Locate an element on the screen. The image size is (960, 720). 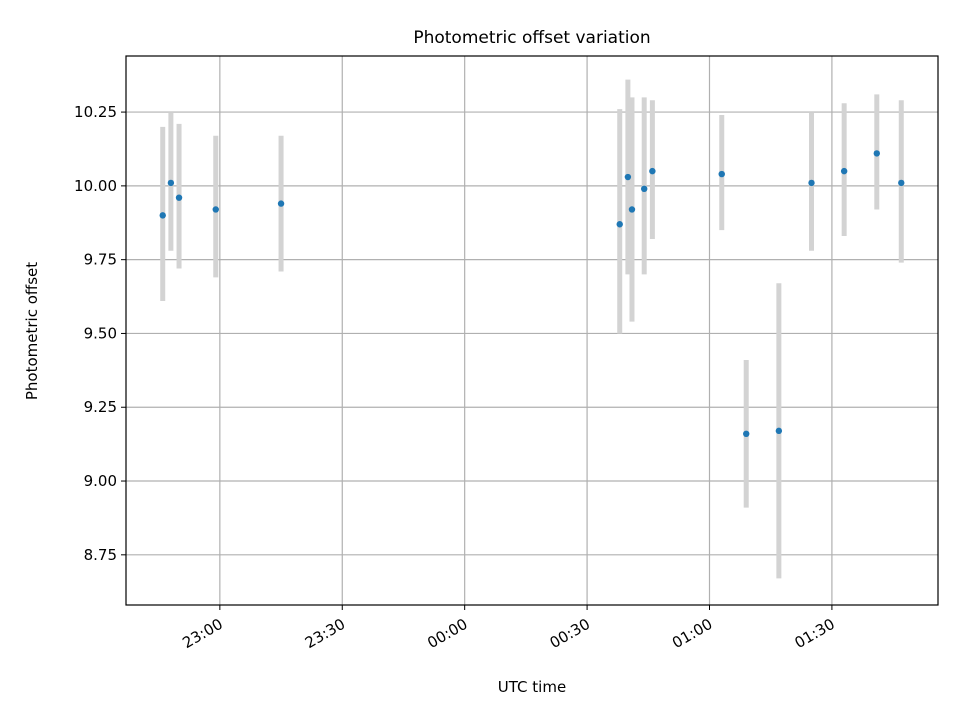
x-axis-label: UTC time is located at coordinates (532, 687).